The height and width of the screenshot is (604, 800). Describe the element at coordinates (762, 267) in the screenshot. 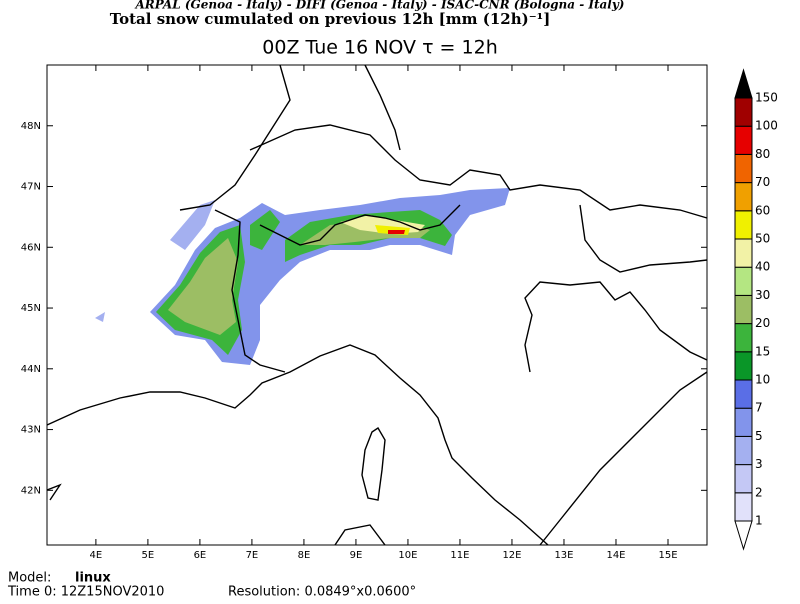

I see `colorbar-label: 40` at that location.